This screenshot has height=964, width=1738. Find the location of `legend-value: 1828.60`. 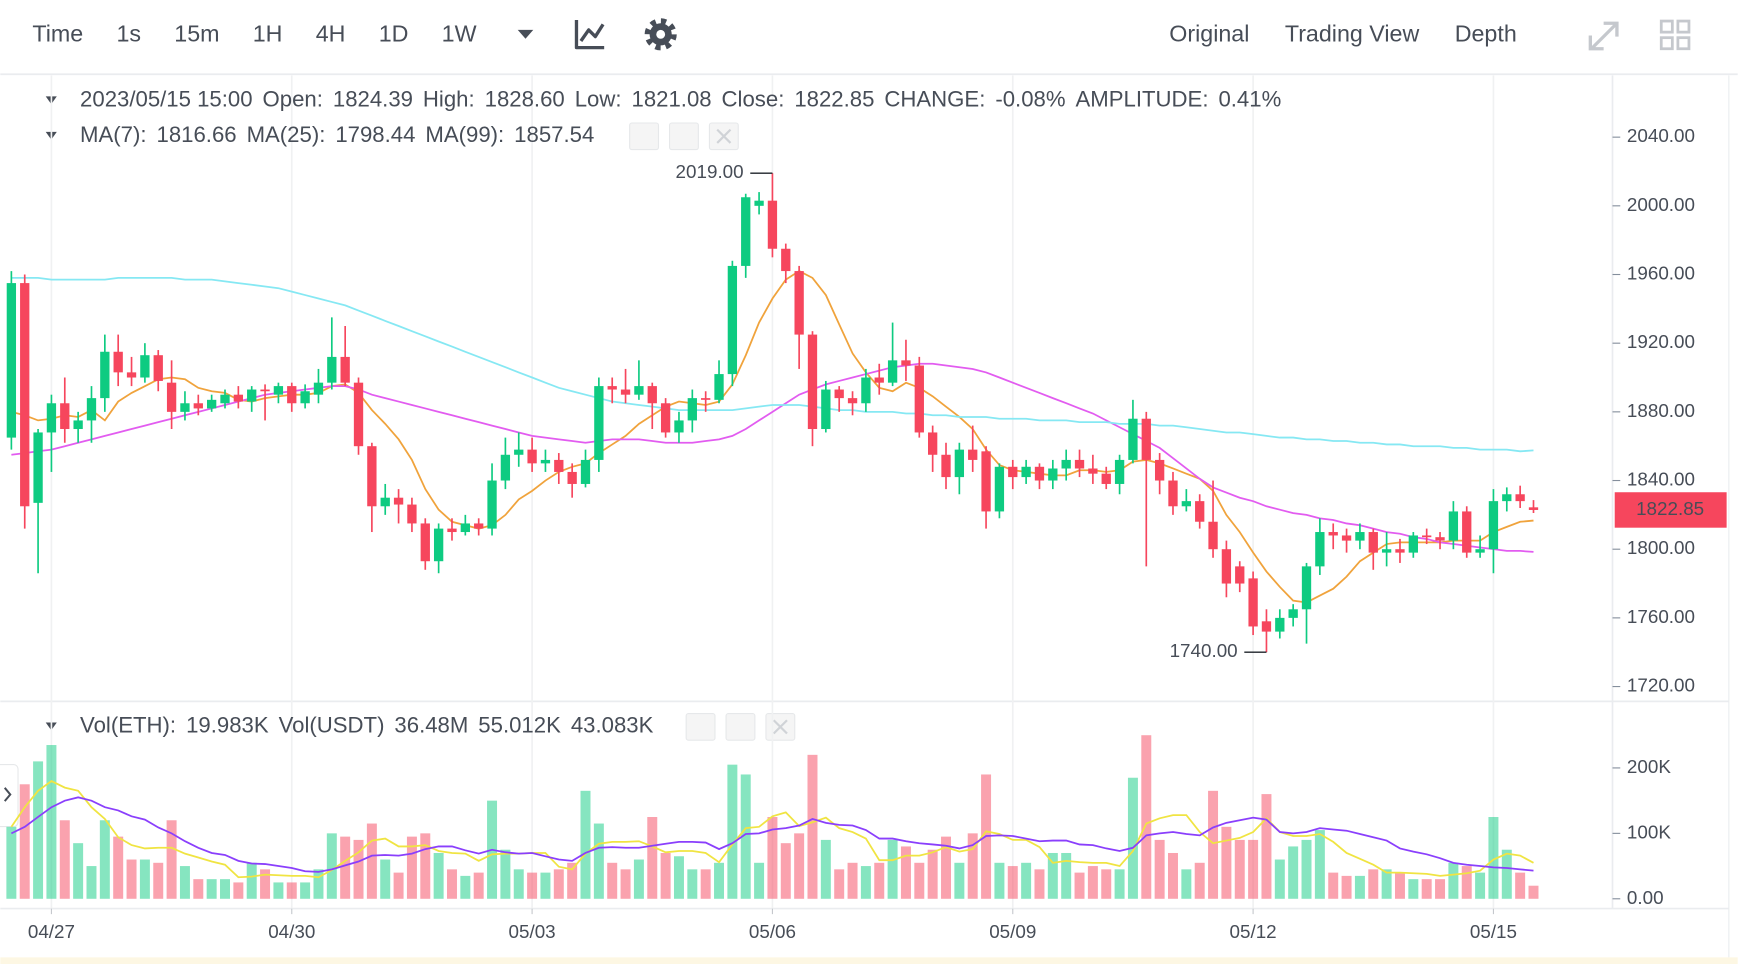

legend-value: 1828.60 is located at coordinates (525, 99).